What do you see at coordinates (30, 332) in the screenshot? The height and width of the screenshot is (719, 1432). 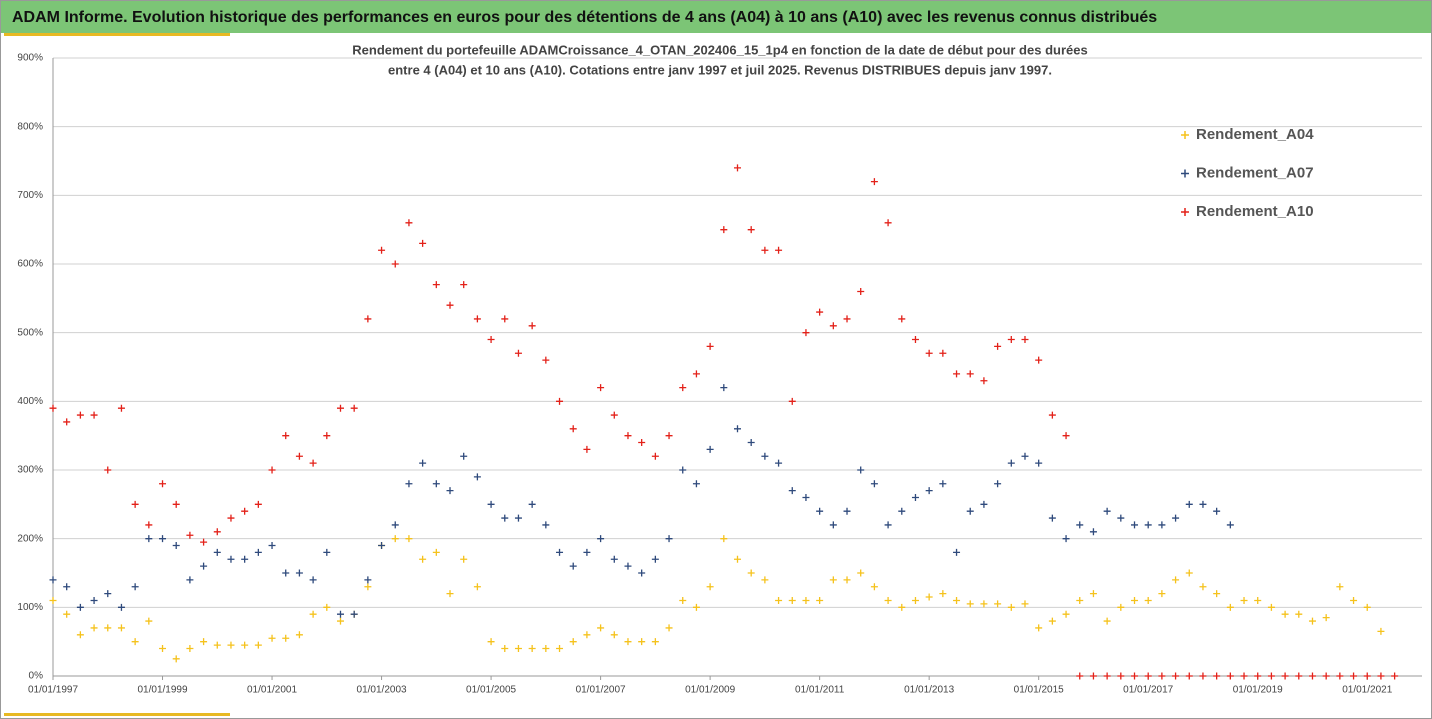 I see `y-tick-label: 500%` at bounding box center [30, 332].